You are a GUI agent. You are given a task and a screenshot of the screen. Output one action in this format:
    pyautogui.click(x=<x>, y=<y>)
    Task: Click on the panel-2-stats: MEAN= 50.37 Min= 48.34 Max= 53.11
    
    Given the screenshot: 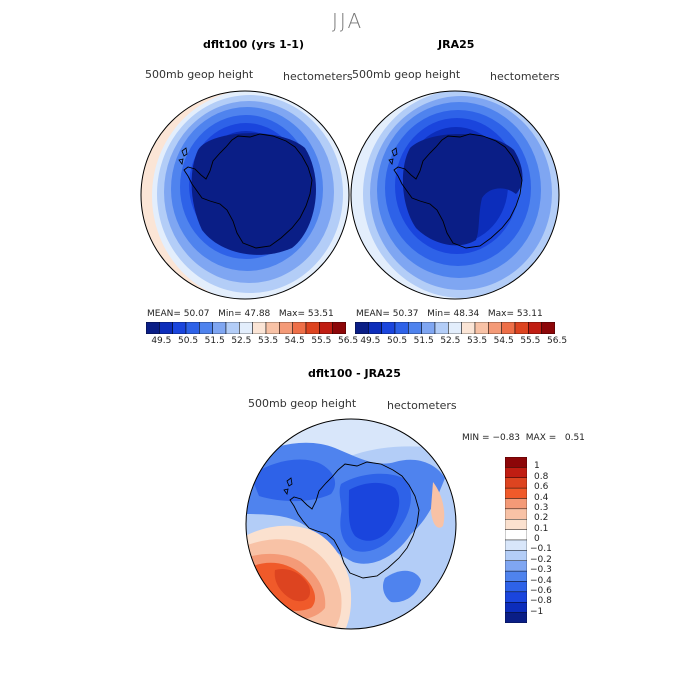 What is the action you would take?
    pyautogui.click(x=449, y=314)
    